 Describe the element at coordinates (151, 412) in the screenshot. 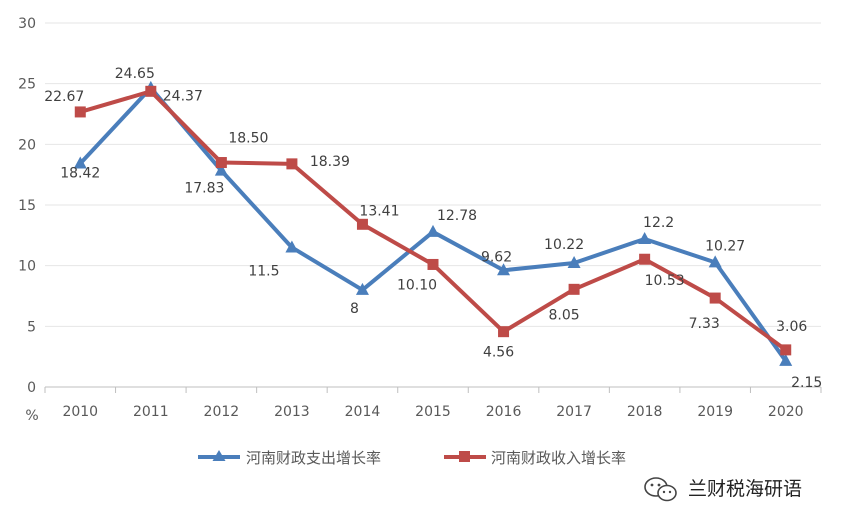

I see `x-tick-label: 2011` at that location.